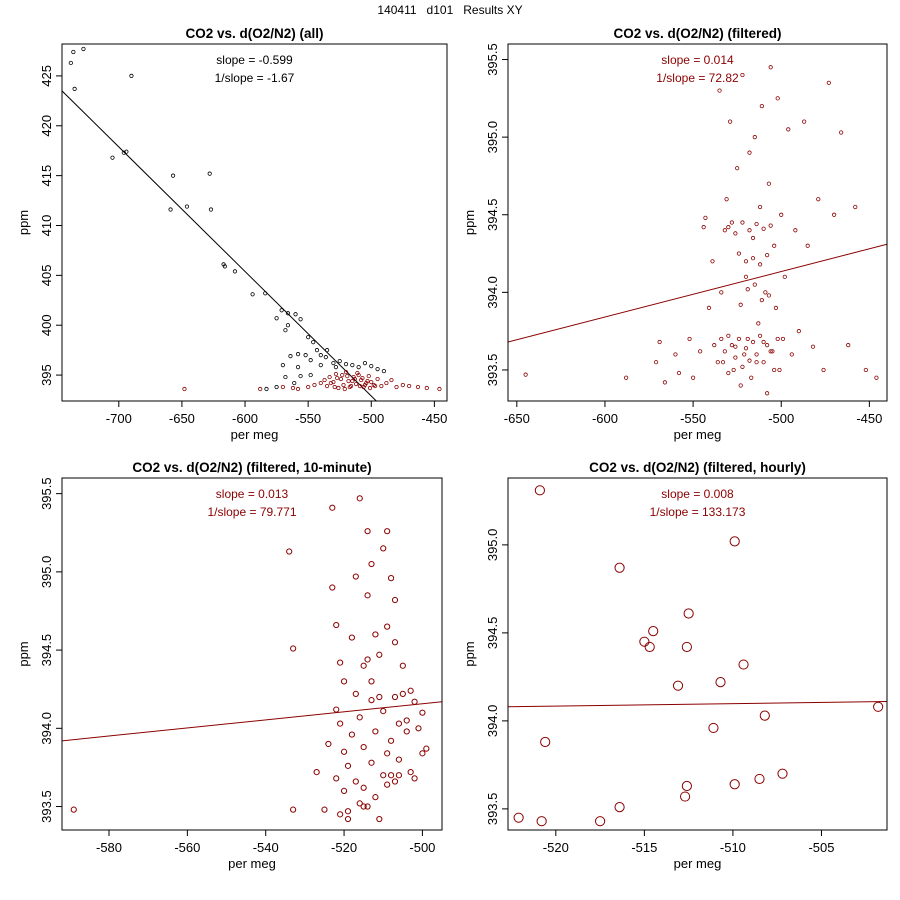 The width and height of the screenshot is (900, 900). What do you see at coordinates (517, 418) in the screenshot?
I see `x-tick-label: -650` at bounding box center [517, 418].